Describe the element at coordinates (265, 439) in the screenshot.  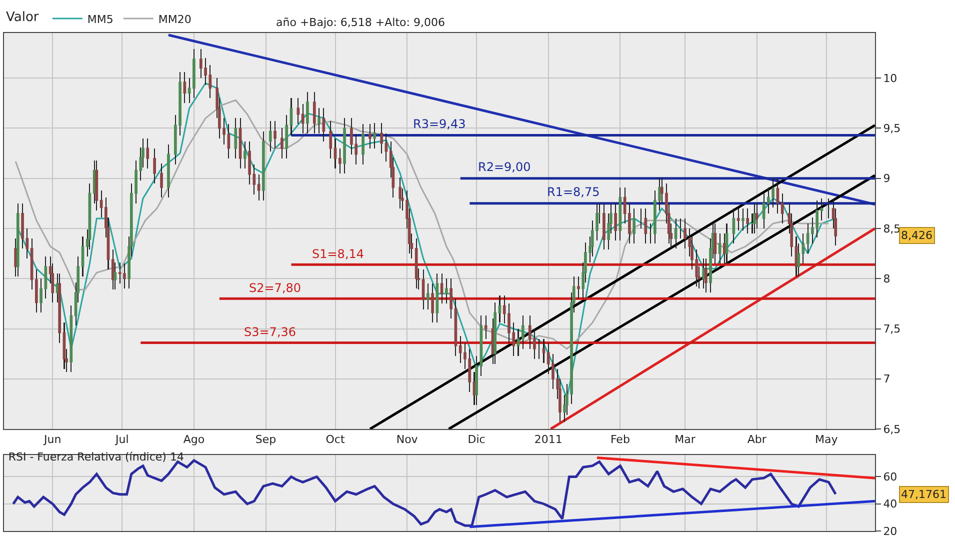
I see `x-tick-label: Sep` at that location.